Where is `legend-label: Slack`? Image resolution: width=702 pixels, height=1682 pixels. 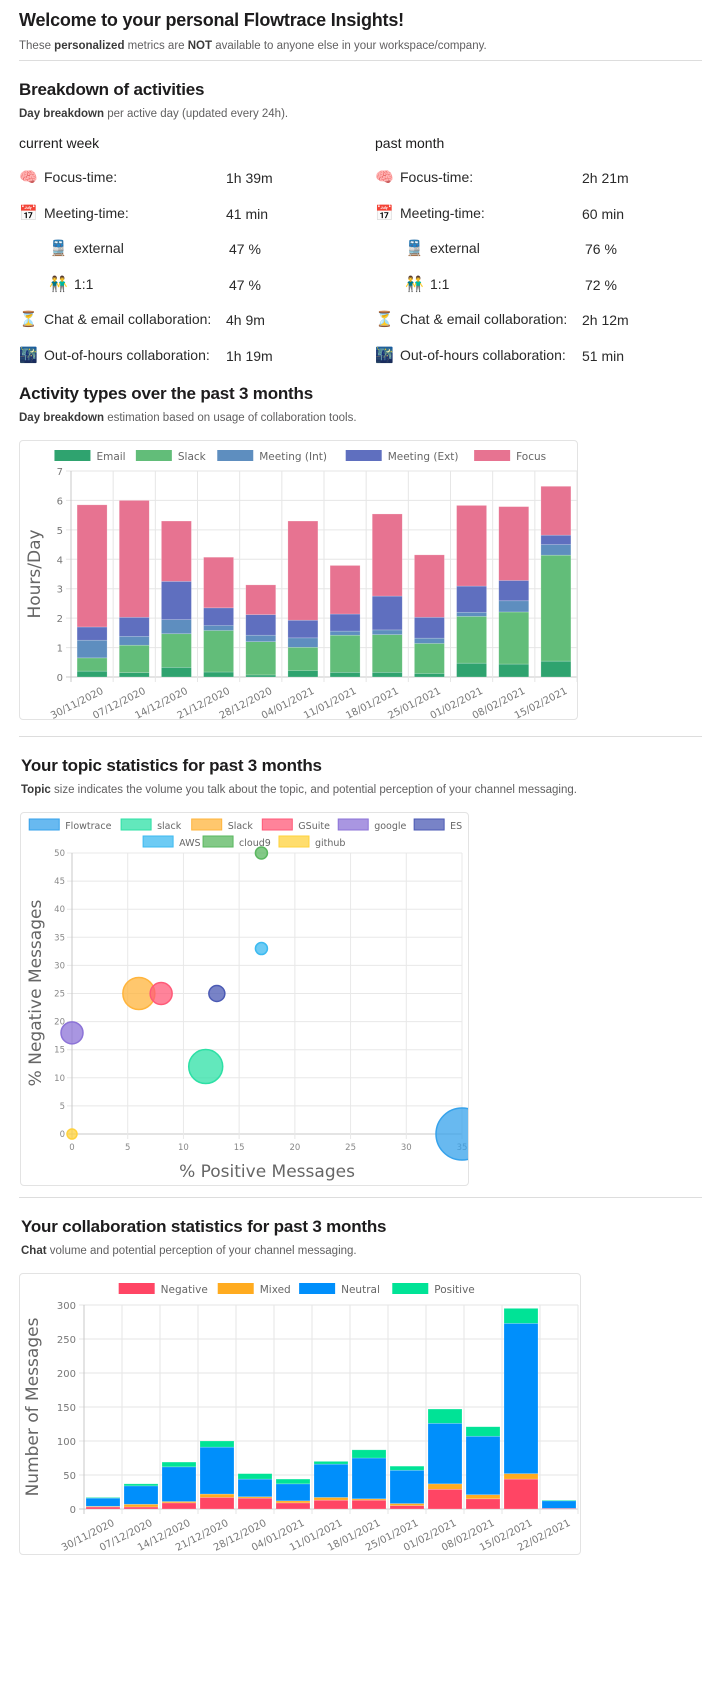
legend-label: Slack is located at coordinates (241, 826).